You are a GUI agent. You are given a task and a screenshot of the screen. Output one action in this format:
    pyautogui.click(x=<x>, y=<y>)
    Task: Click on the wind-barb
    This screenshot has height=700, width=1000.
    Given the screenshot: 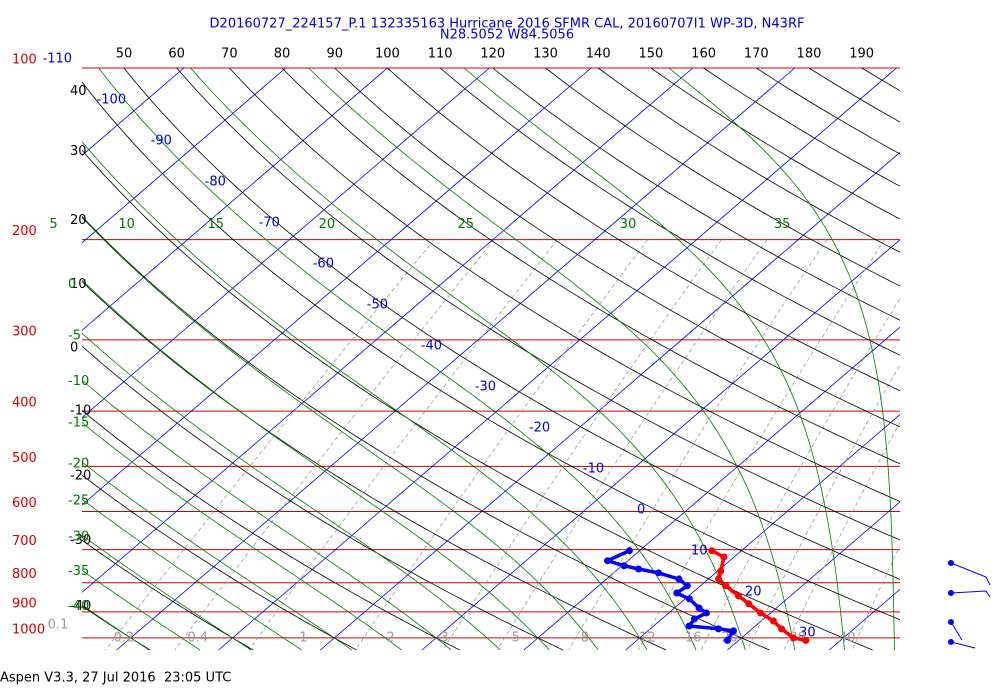 What is the action you would take?
    pyautogui.click(x=970, y=574)
    